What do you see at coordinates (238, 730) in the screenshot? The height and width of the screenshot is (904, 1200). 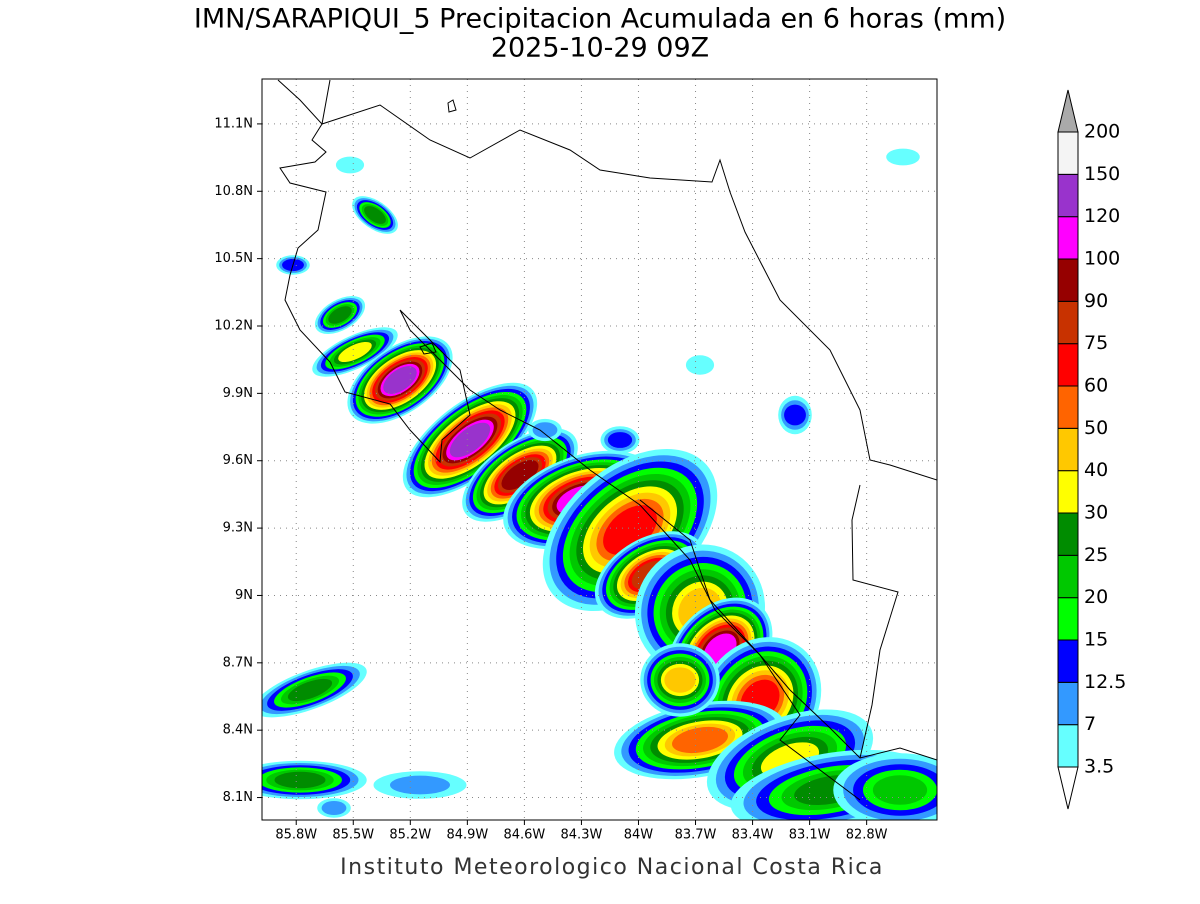 I see `y-tick-label: 8.4N` at bounding box center [238, 730].